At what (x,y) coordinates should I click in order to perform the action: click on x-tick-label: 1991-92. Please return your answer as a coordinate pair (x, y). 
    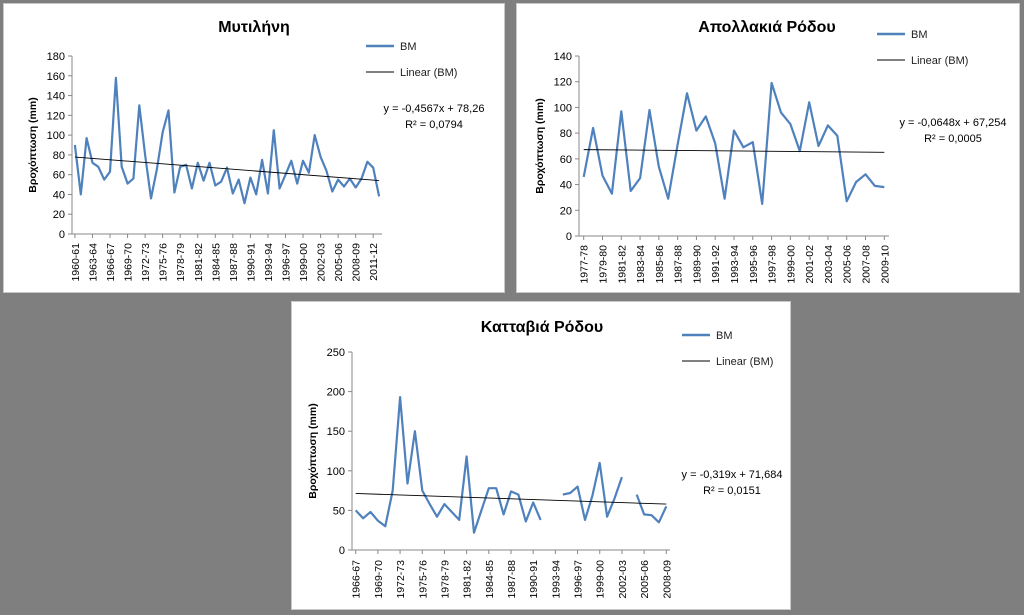
    Looking at the image, I should click on (716, 264).